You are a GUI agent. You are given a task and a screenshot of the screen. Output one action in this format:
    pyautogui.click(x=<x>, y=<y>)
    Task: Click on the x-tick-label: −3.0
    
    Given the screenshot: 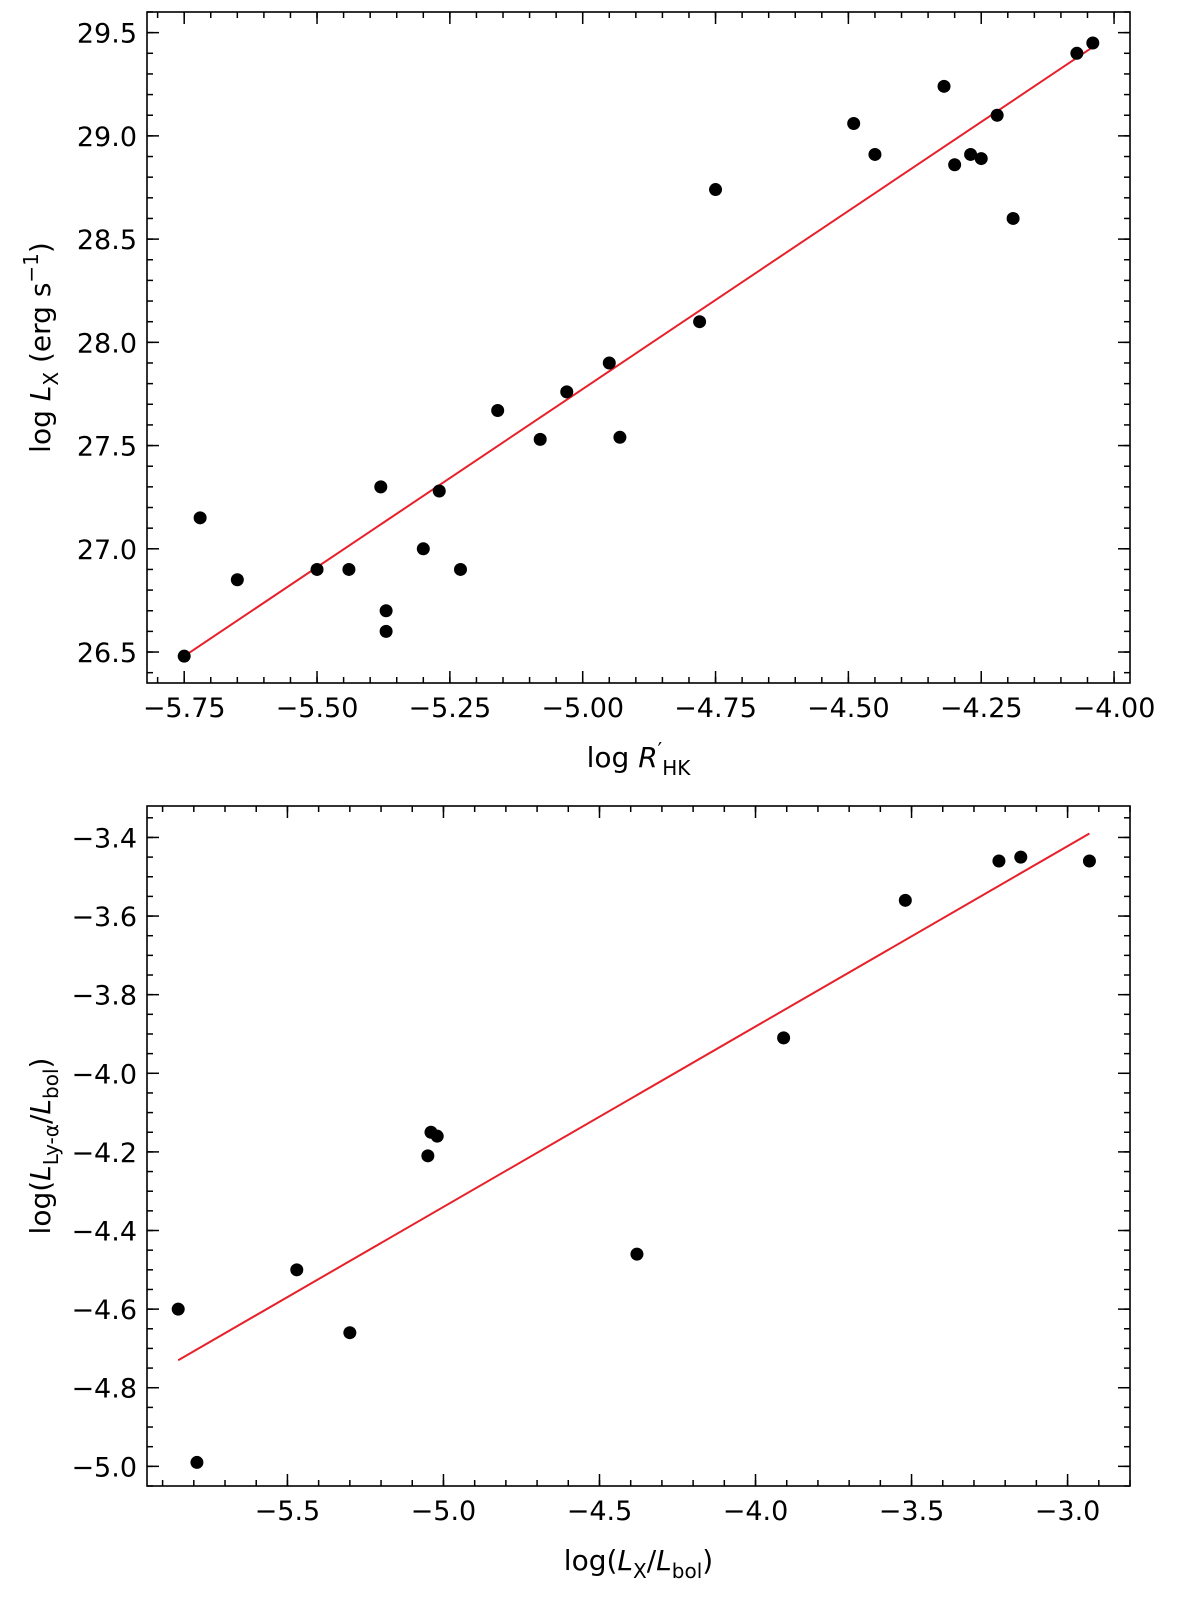 What is the action you would take?
    pyautogui.click(x=1068, y=1511)
    